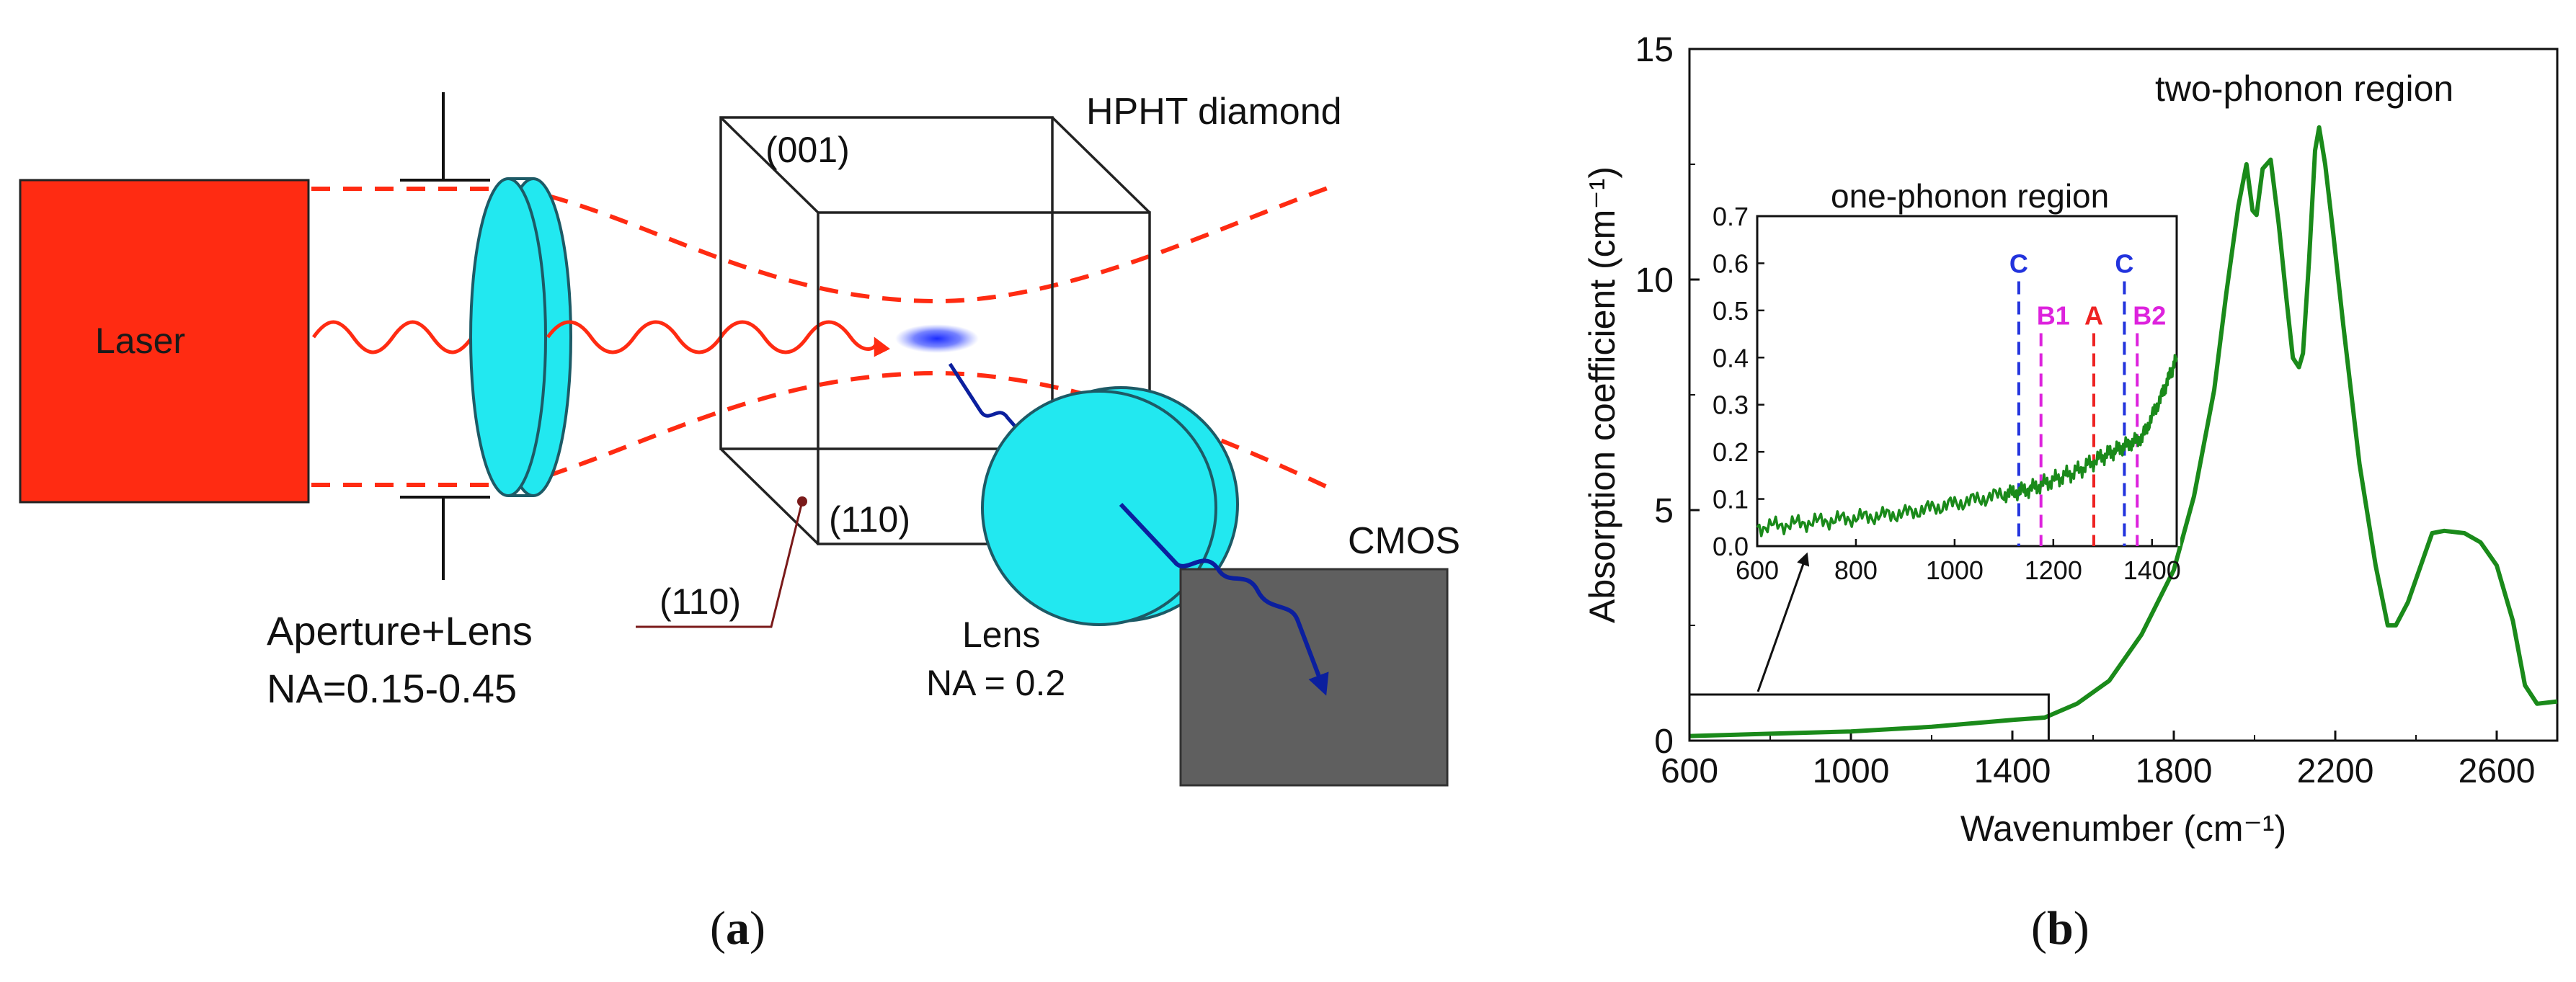  What do you see at coordinates (1731, 263) in the screenshot?
I see `inset-y-tick-label: 0.6` at bounding box center [1731, 263].